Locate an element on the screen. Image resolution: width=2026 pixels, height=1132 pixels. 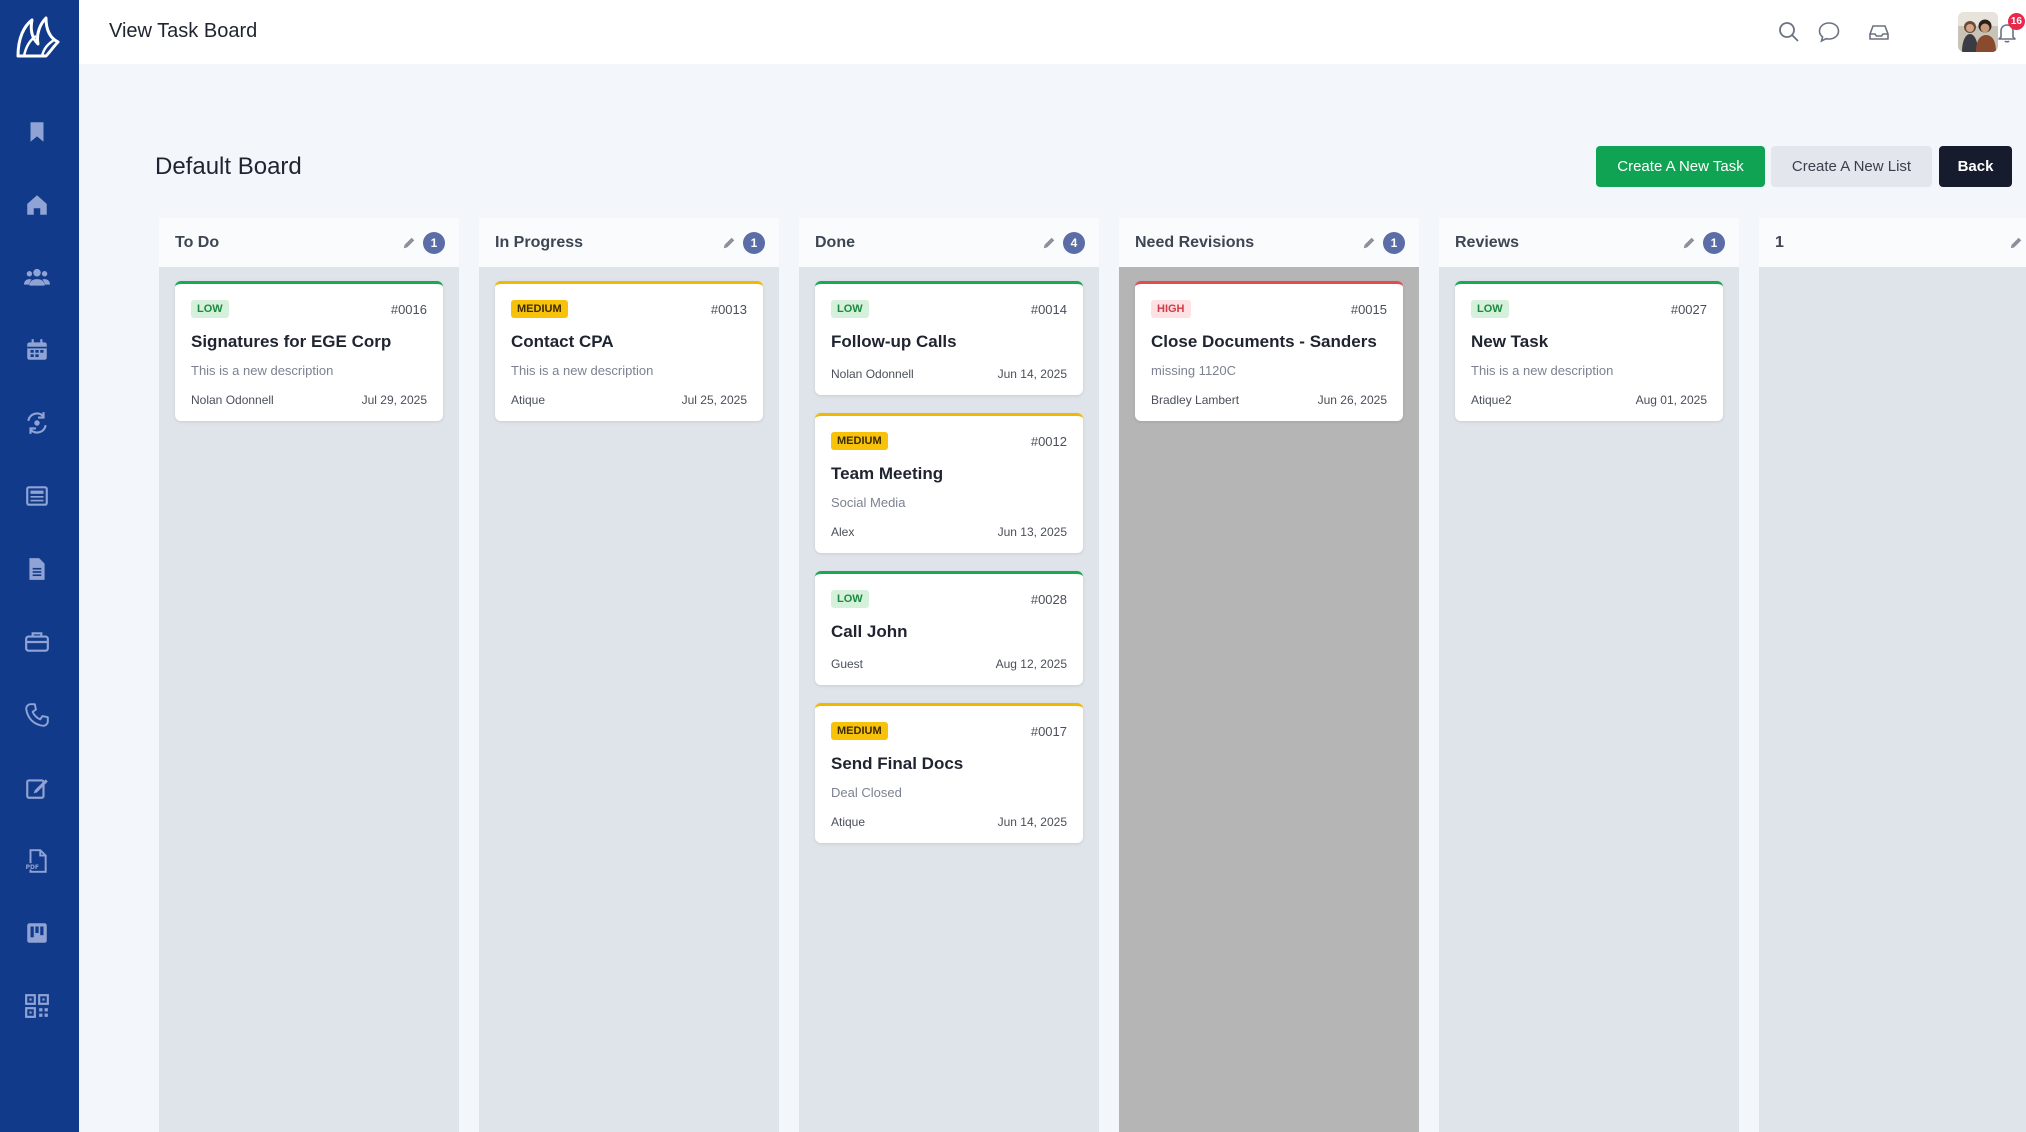
task-title: Team Meeting is located at coordinates (887, 473).